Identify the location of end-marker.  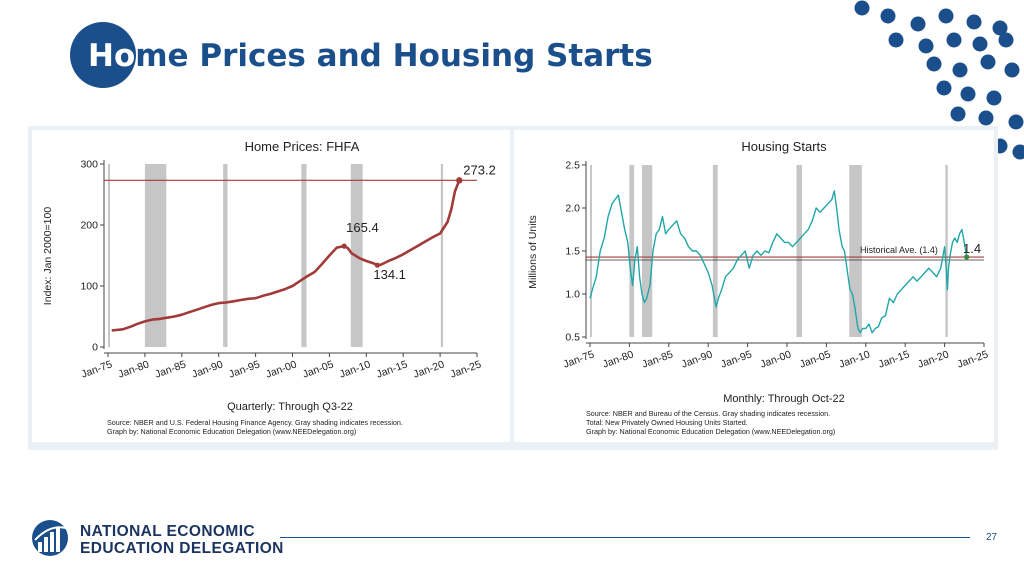
(966, 256).